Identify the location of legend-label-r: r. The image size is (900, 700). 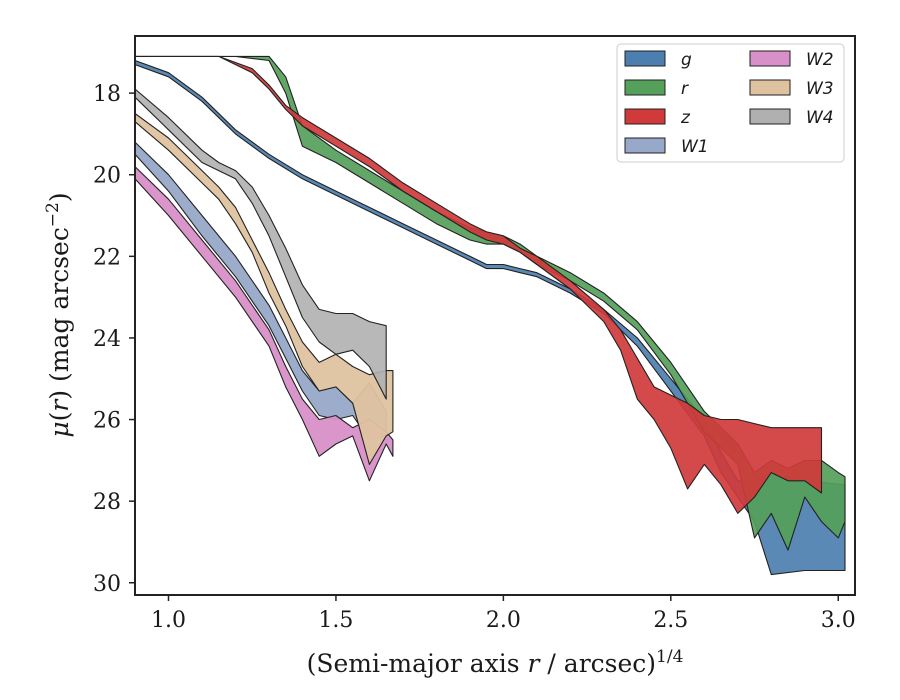
(685, 89).